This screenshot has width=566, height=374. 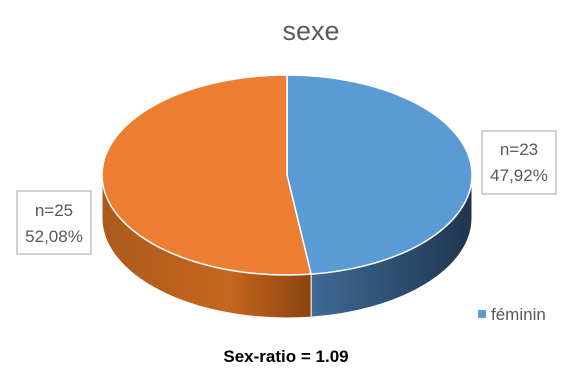 I want to click on data-label-count: n=25, so click(x=54, y=210).